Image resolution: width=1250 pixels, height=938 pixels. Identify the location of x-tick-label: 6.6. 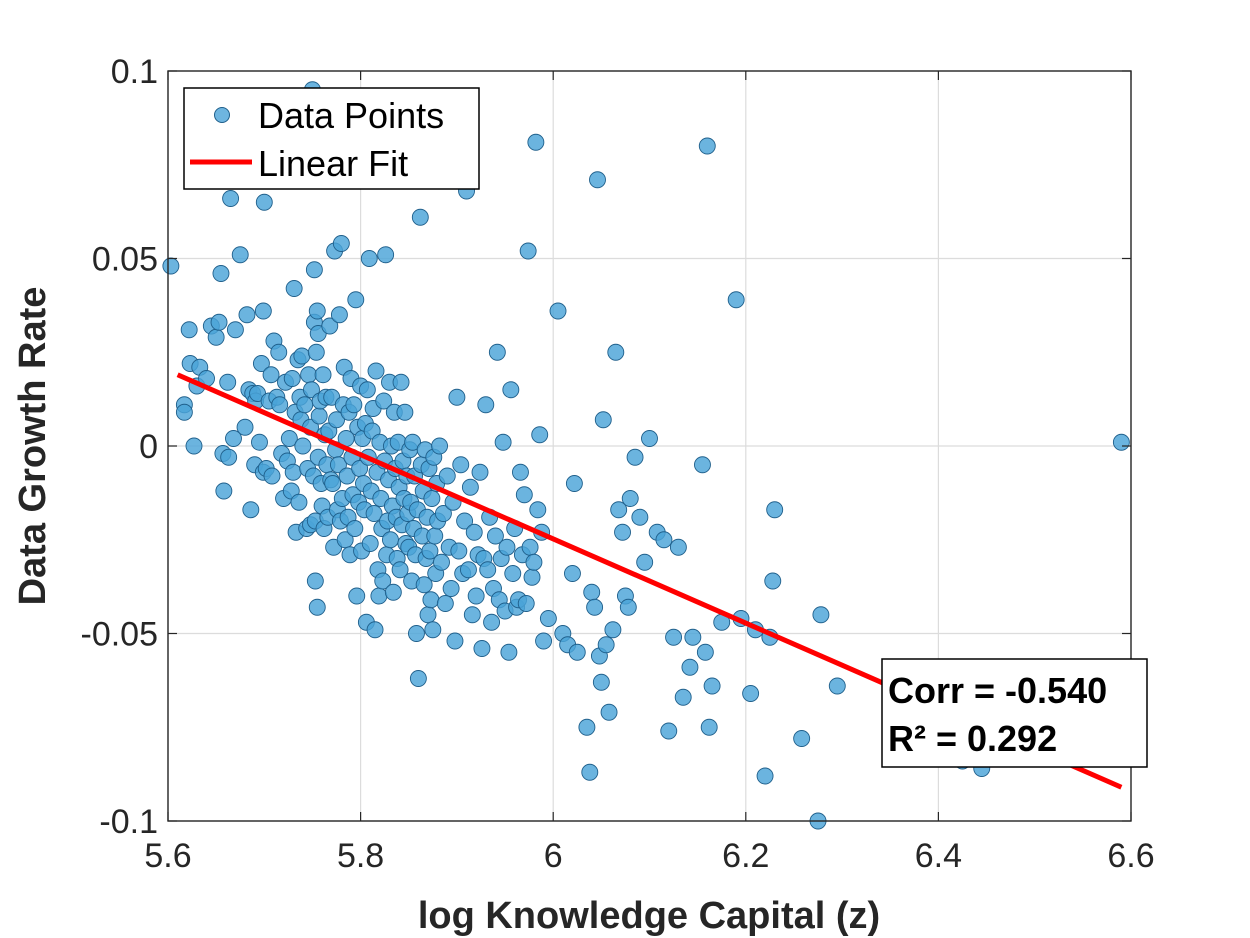
(1130, 856).